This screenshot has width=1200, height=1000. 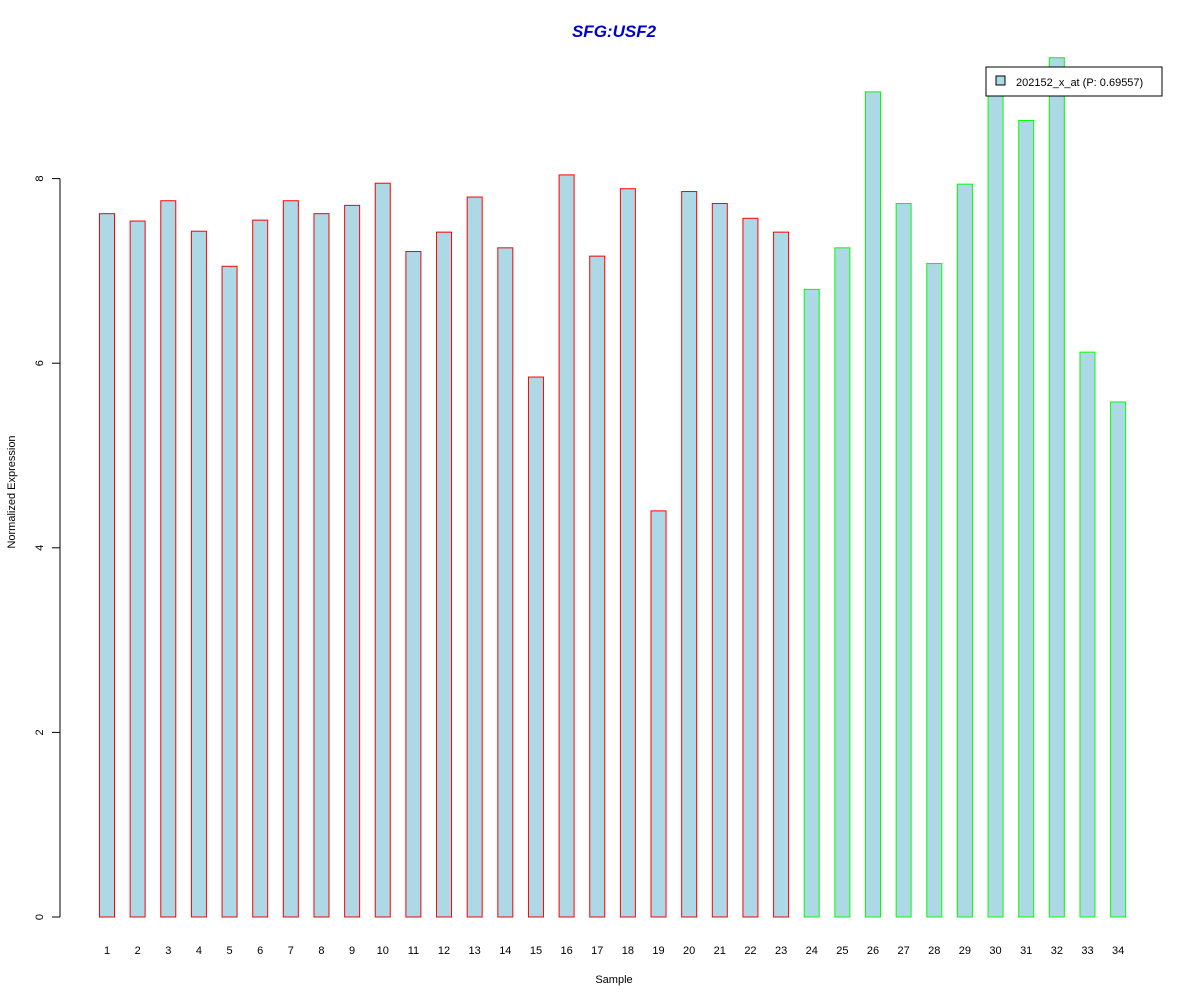 What do you see at coordinates (40, 179) in the screenshot?
I see `y-tick-label: 8` at bounding box center [40, 179].